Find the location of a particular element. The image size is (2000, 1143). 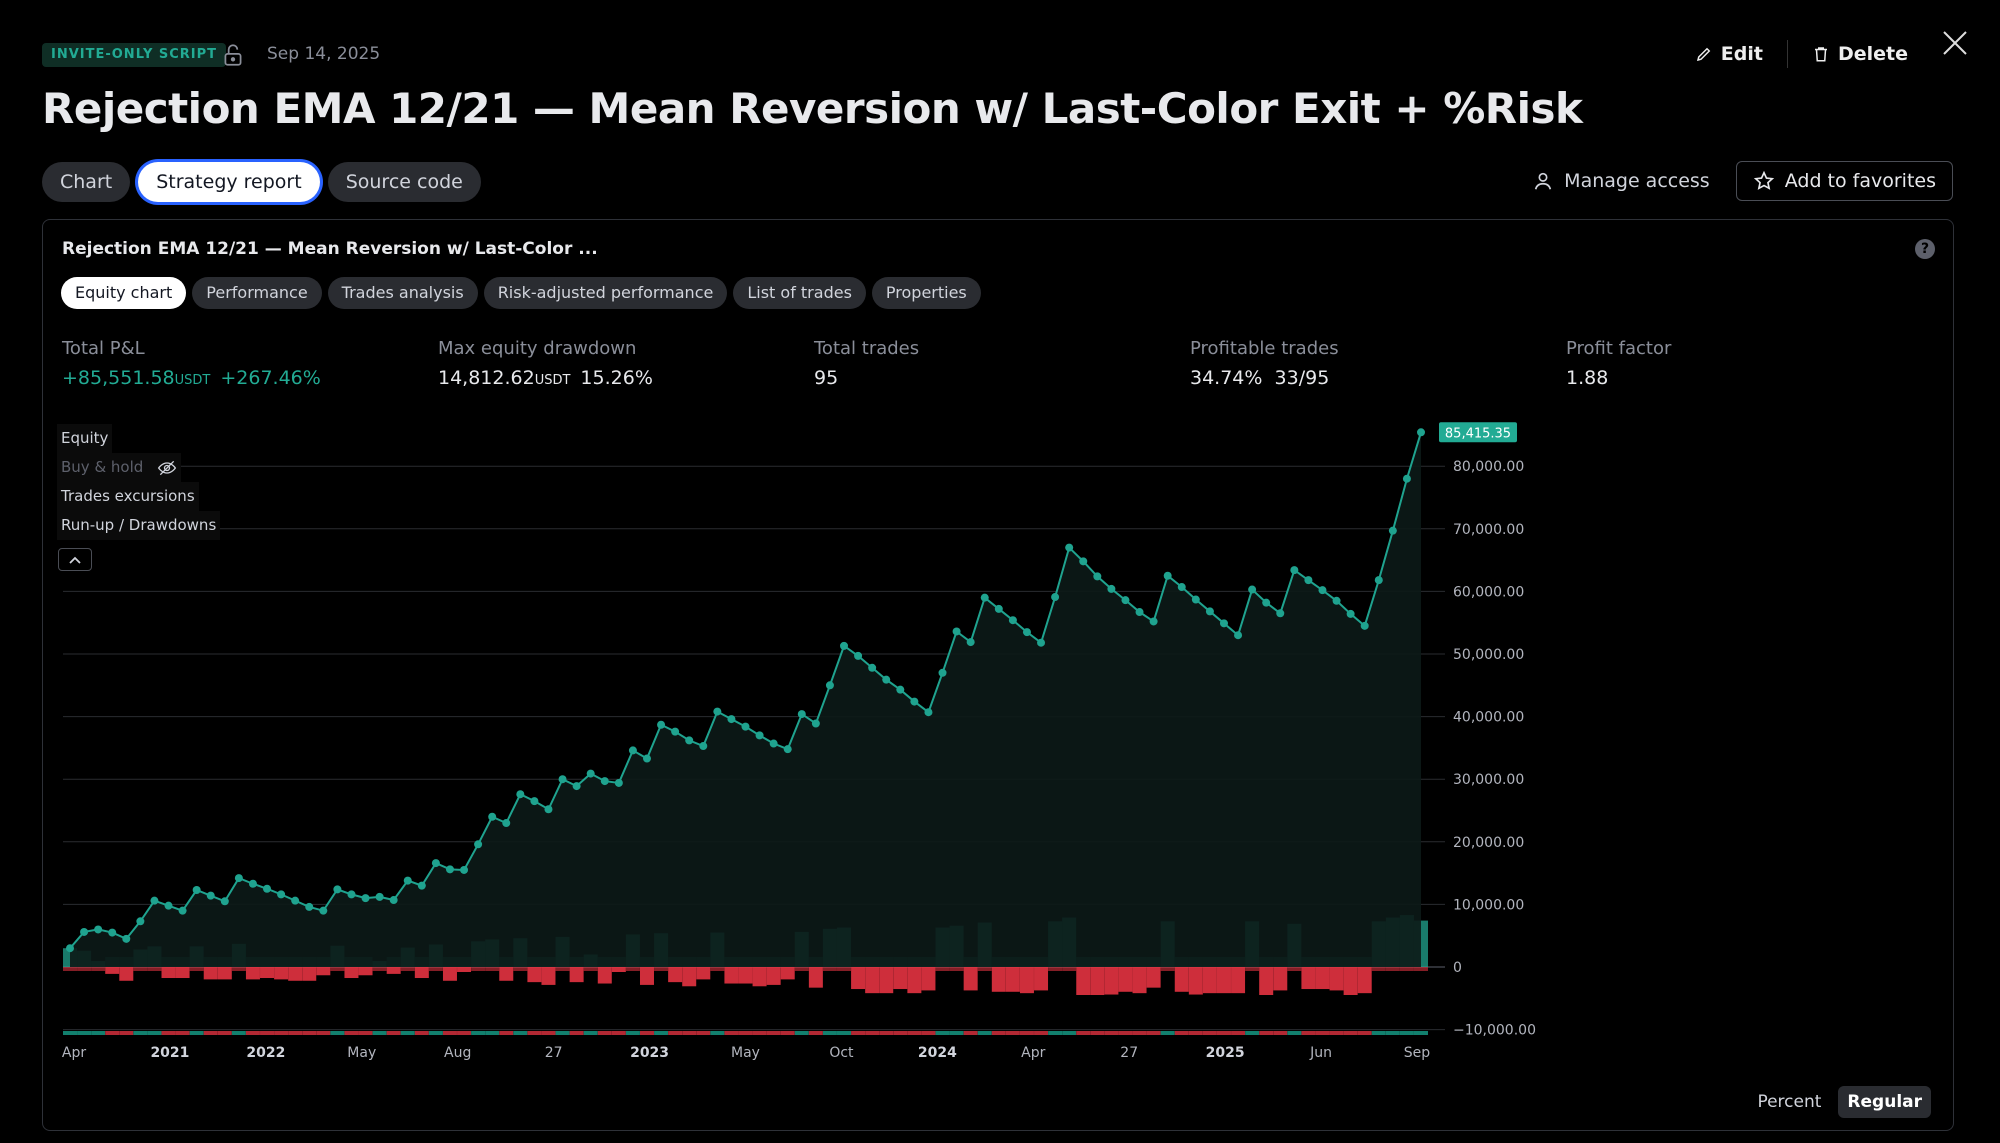

subtab-performance: Performance is located at coordinates (257, 293).